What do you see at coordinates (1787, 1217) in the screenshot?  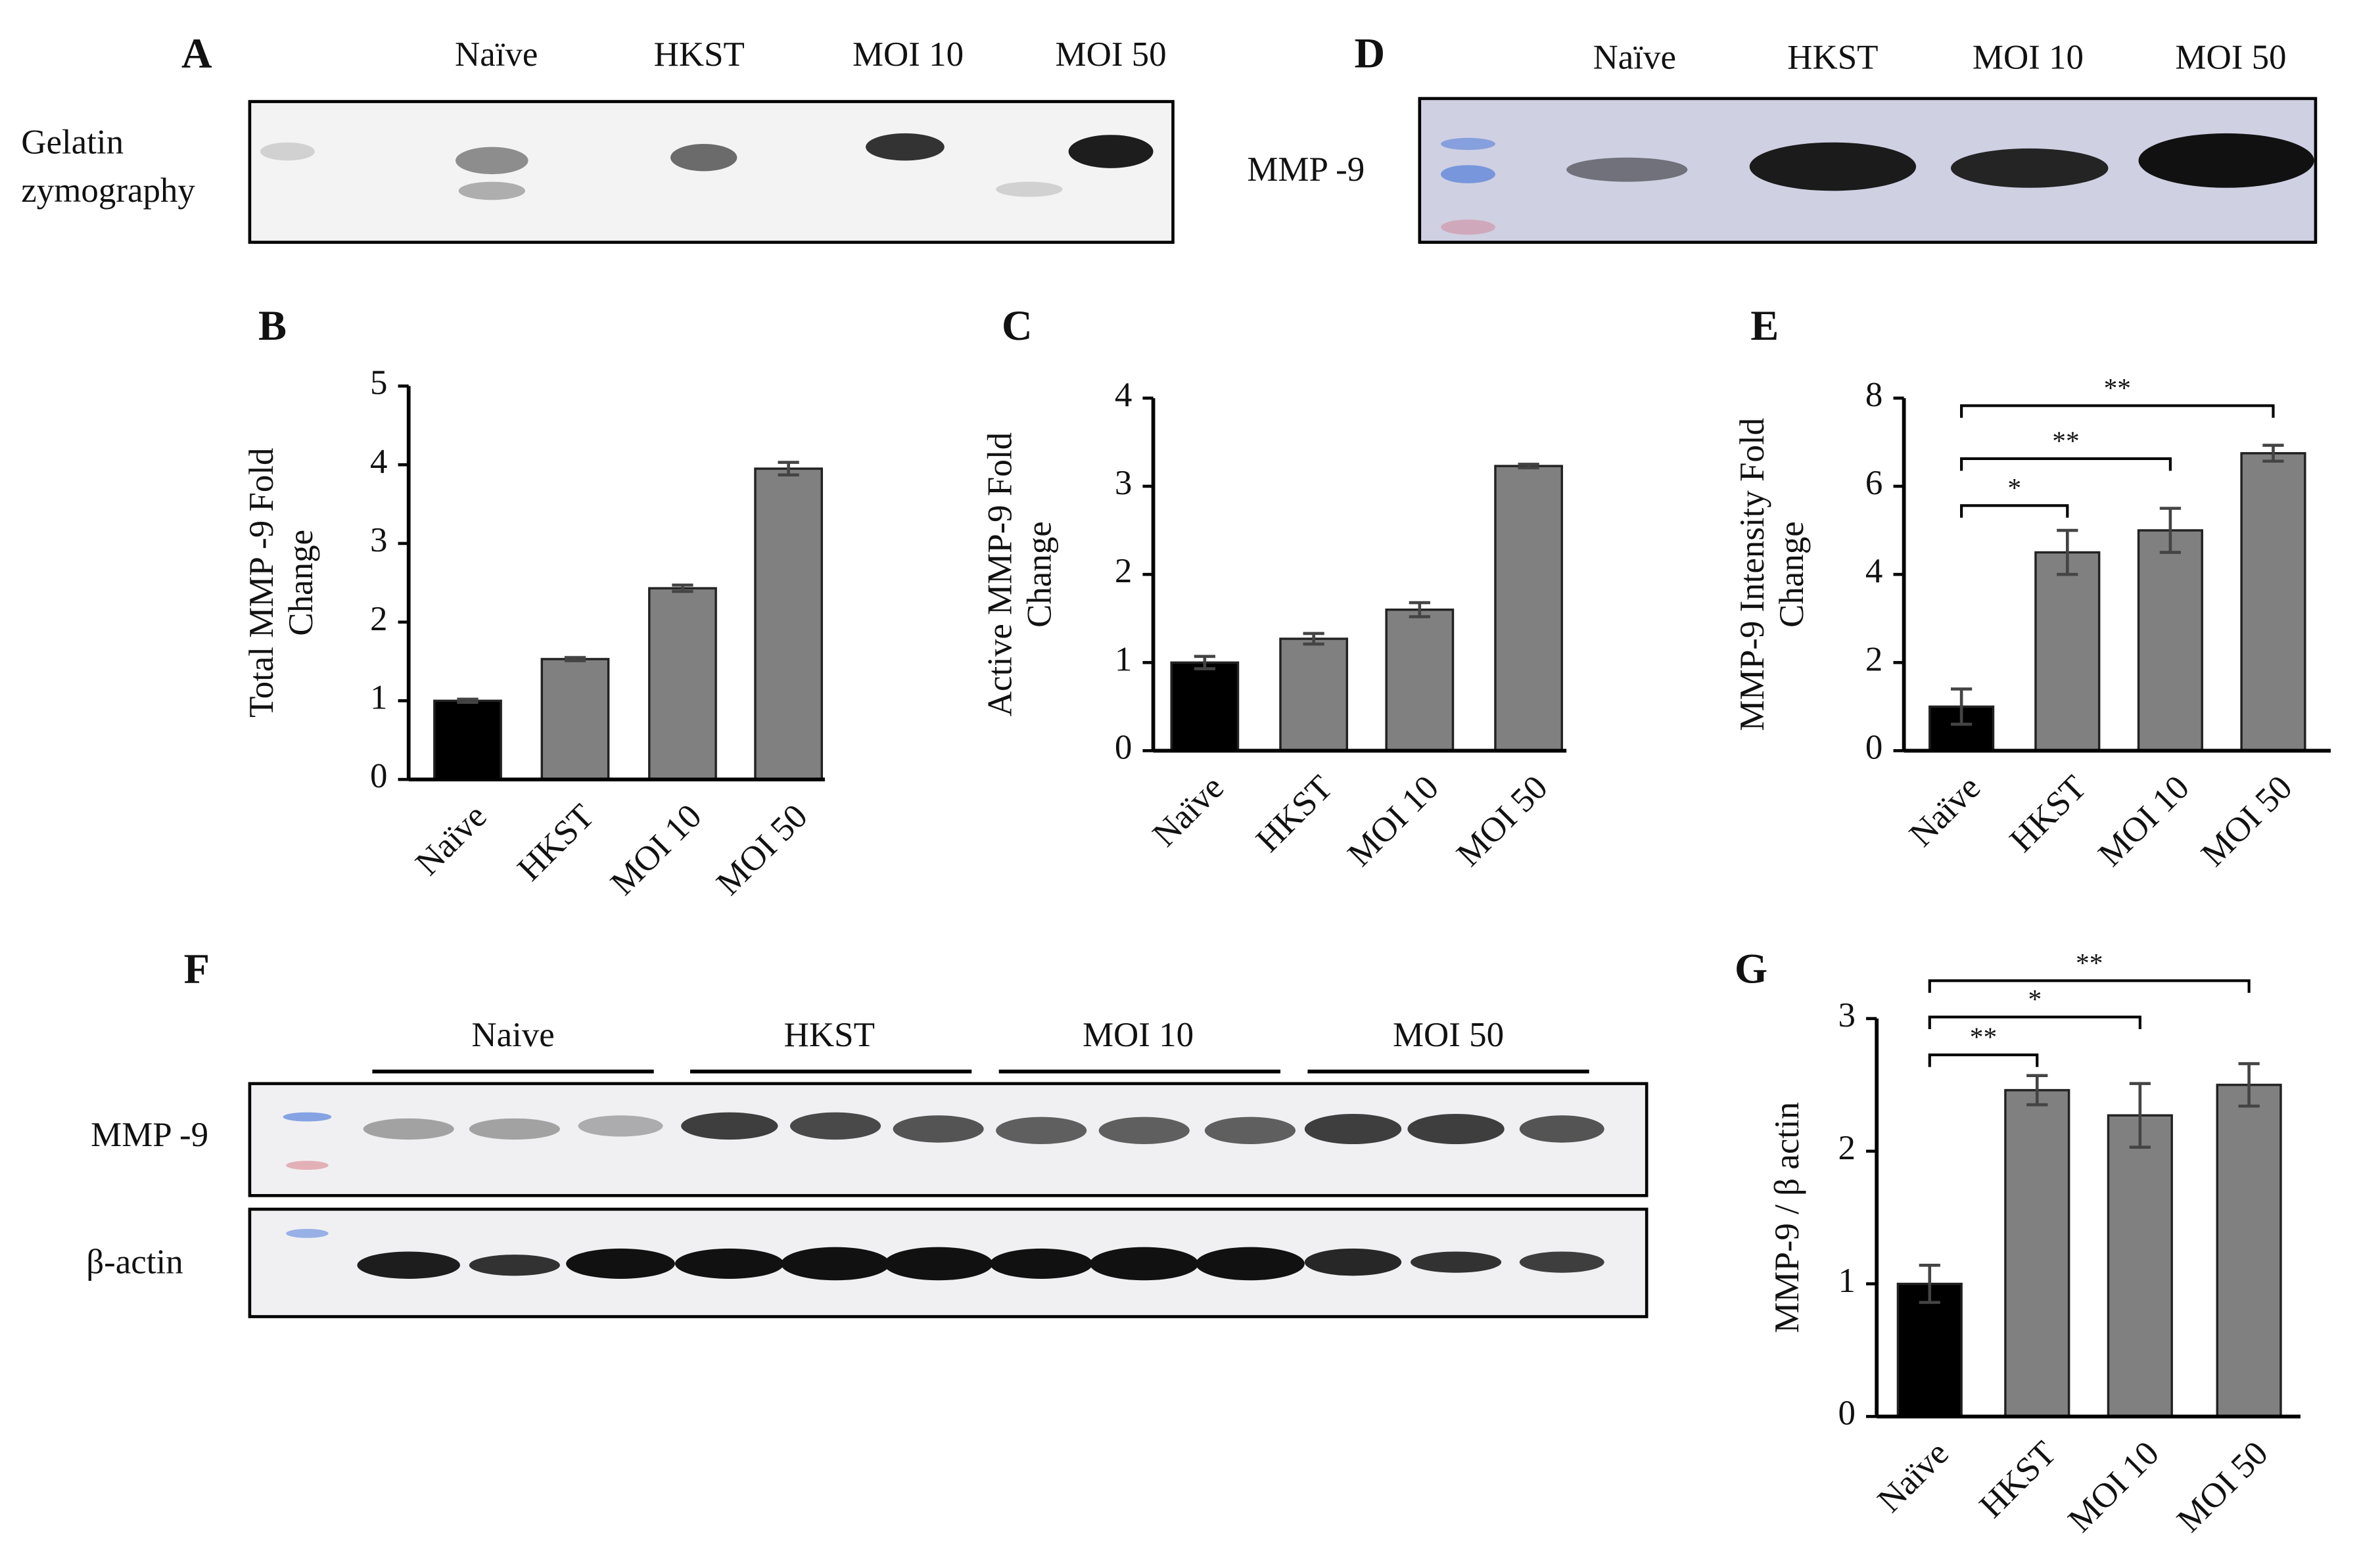 I see `y-axis-label: MMP-9 / β actin` at bounding box center [1787, 1217].